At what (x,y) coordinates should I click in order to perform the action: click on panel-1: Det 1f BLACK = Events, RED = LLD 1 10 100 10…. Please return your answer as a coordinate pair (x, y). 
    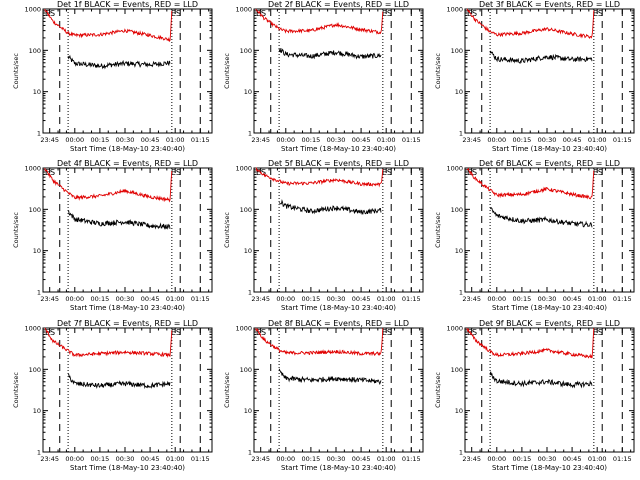
    Looking at the image, I should click on (112, 76).